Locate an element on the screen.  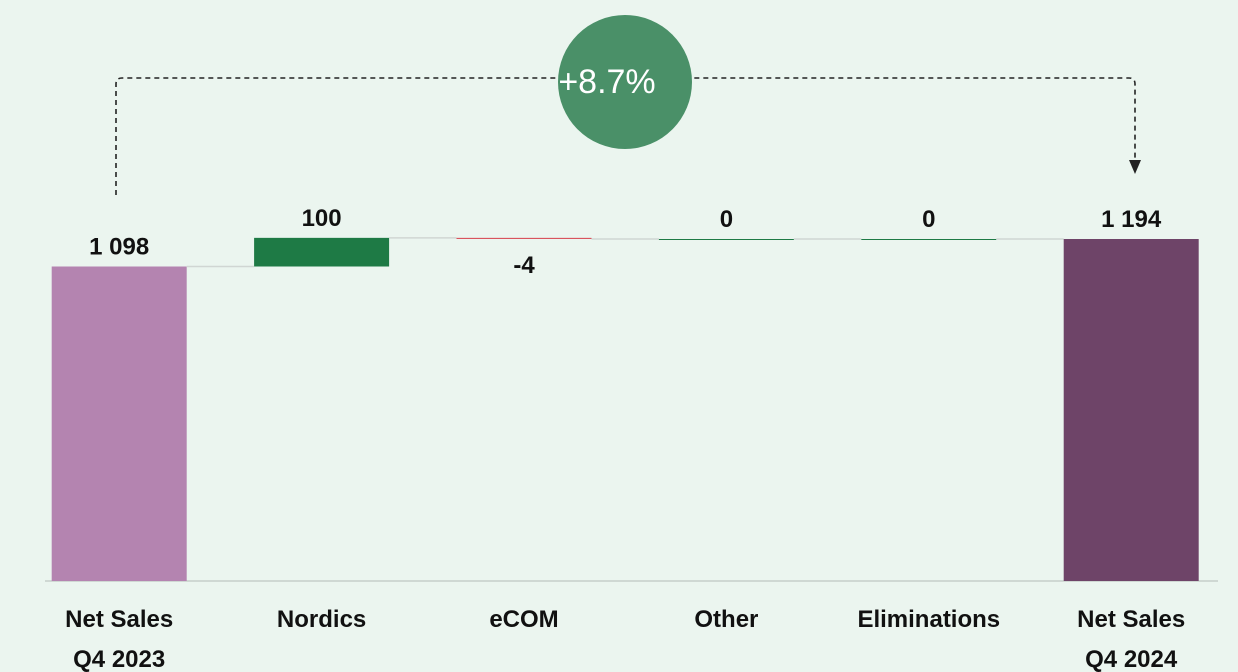
category-label: Nordics is located at coordinates (321, 619).